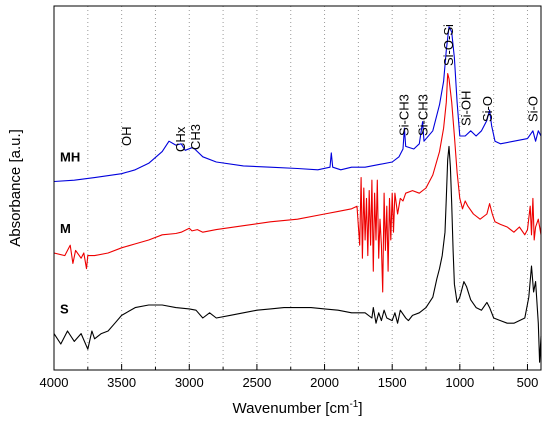 The height and width of the screenshot is (441, 550). Describe the element at coordinates (64, 309) in the screenshot. I see `series-label-s: S` at that location.